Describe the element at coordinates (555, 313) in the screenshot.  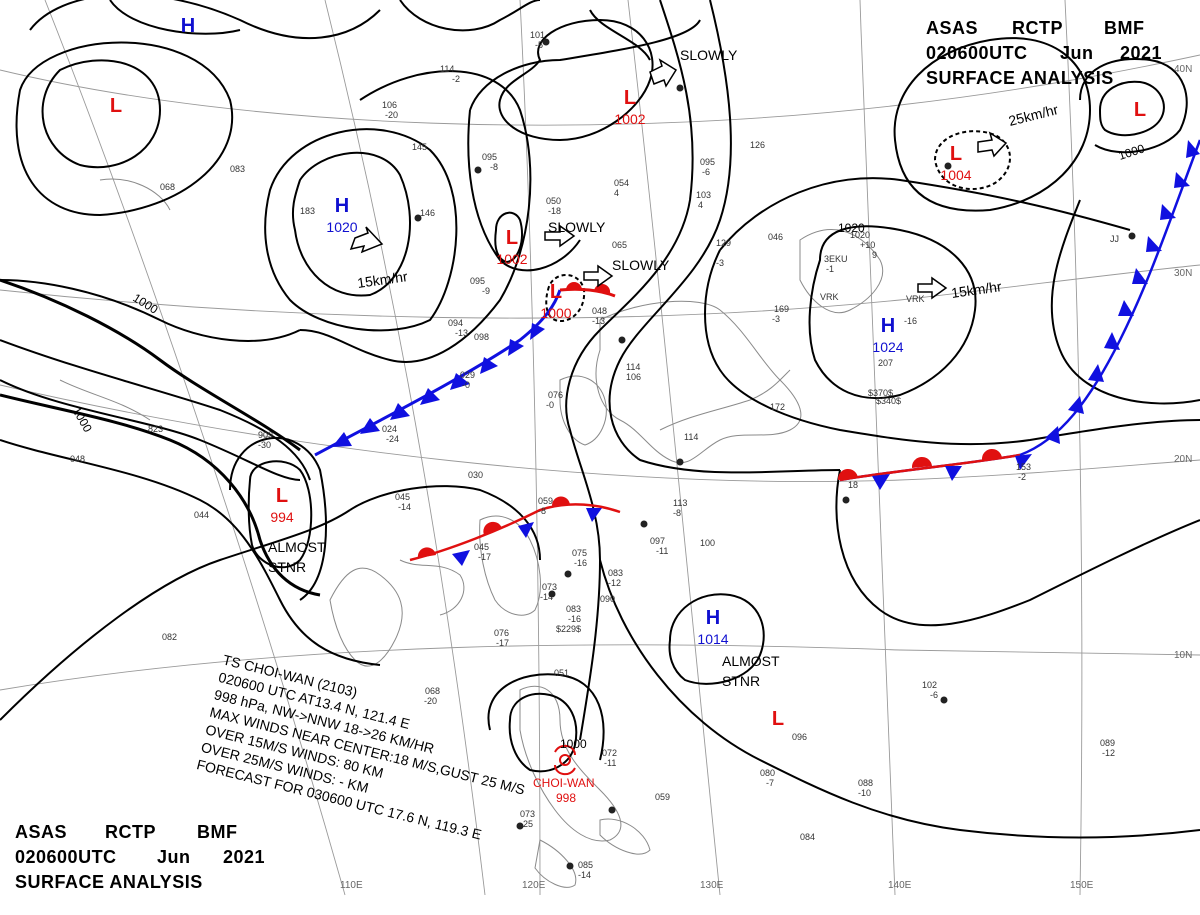
I see `center-pressure-value: 1000` at that location.